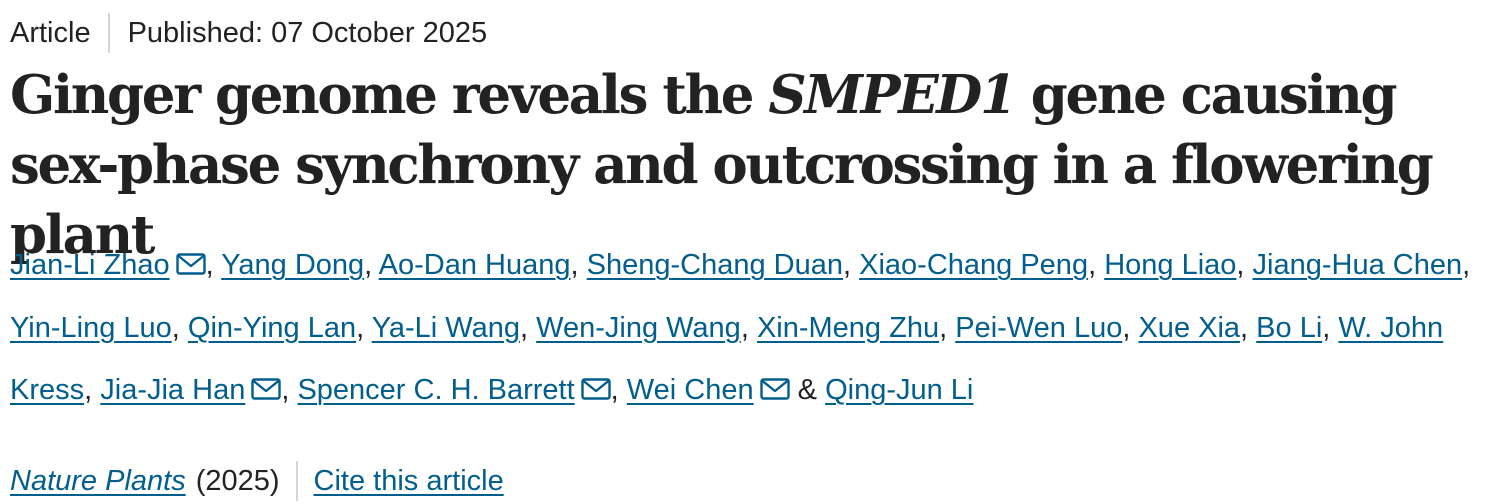 This screenshot has height=504, width=1498. I want to click on author-link: Xiao-Chang Peng, so click(974, 265).